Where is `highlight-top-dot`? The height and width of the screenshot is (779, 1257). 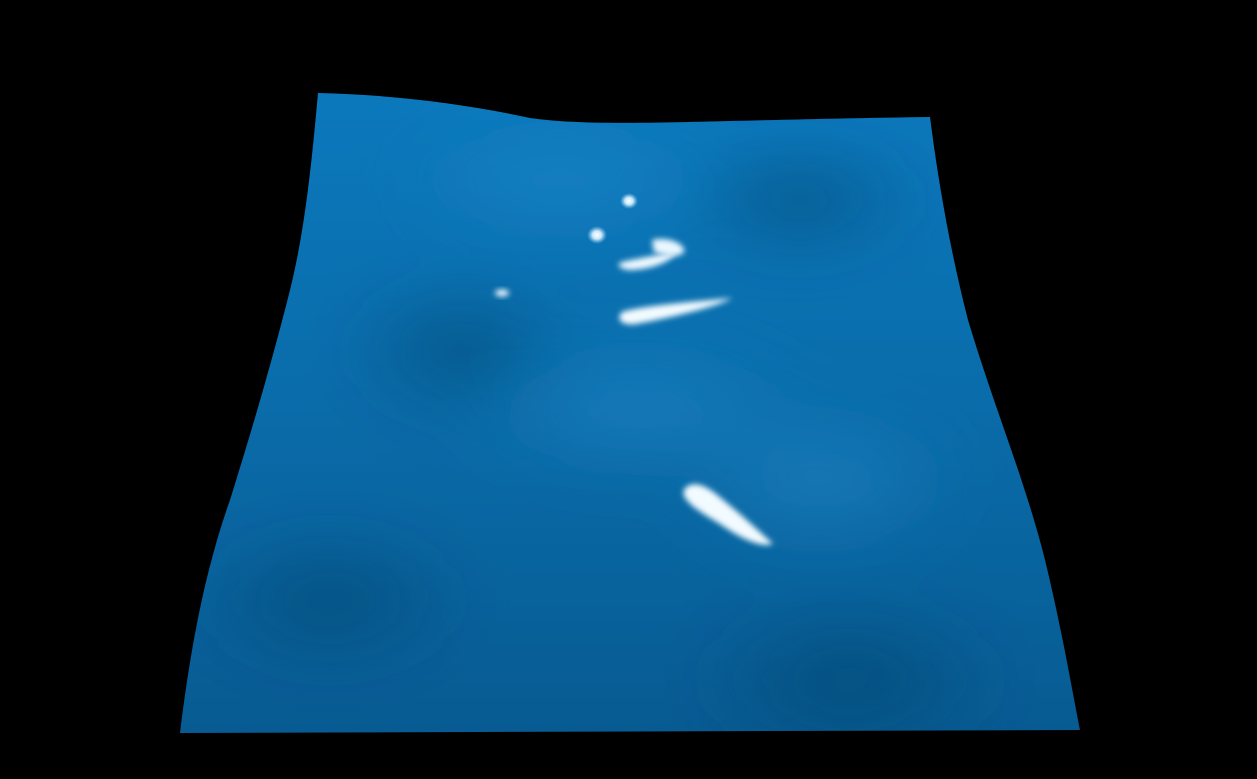 highlight-top-dot is located at coordinates (629, 201).